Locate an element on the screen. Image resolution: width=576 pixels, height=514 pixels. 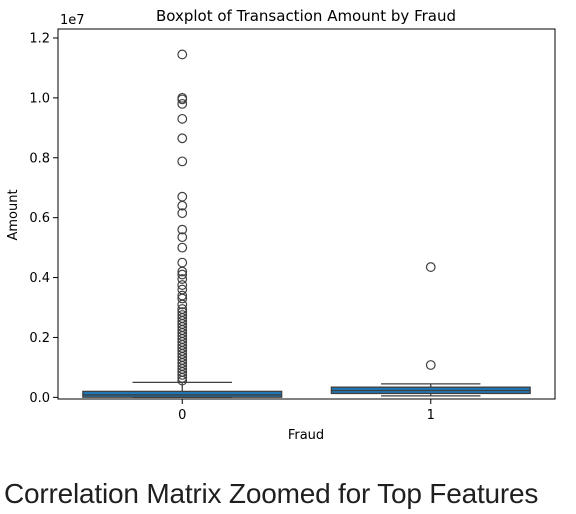
y-axis-offset-label: 1e7 is located at coordinates (72, 20).